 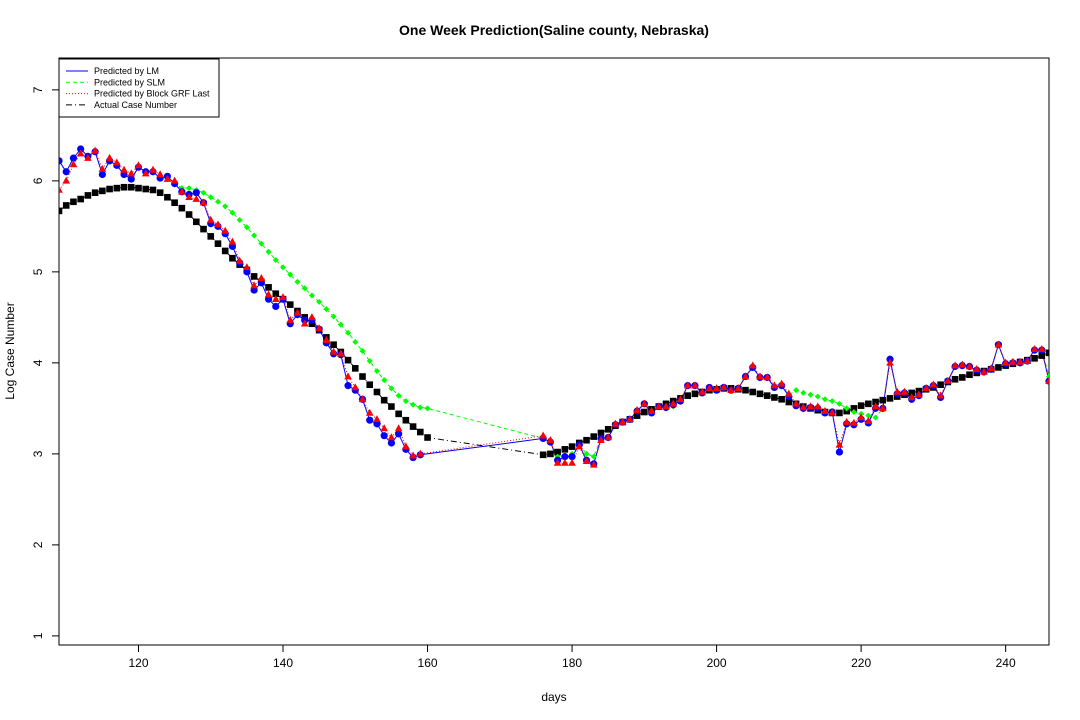 I want to click on x-tick-label: 140, so click(x=283, y=663).